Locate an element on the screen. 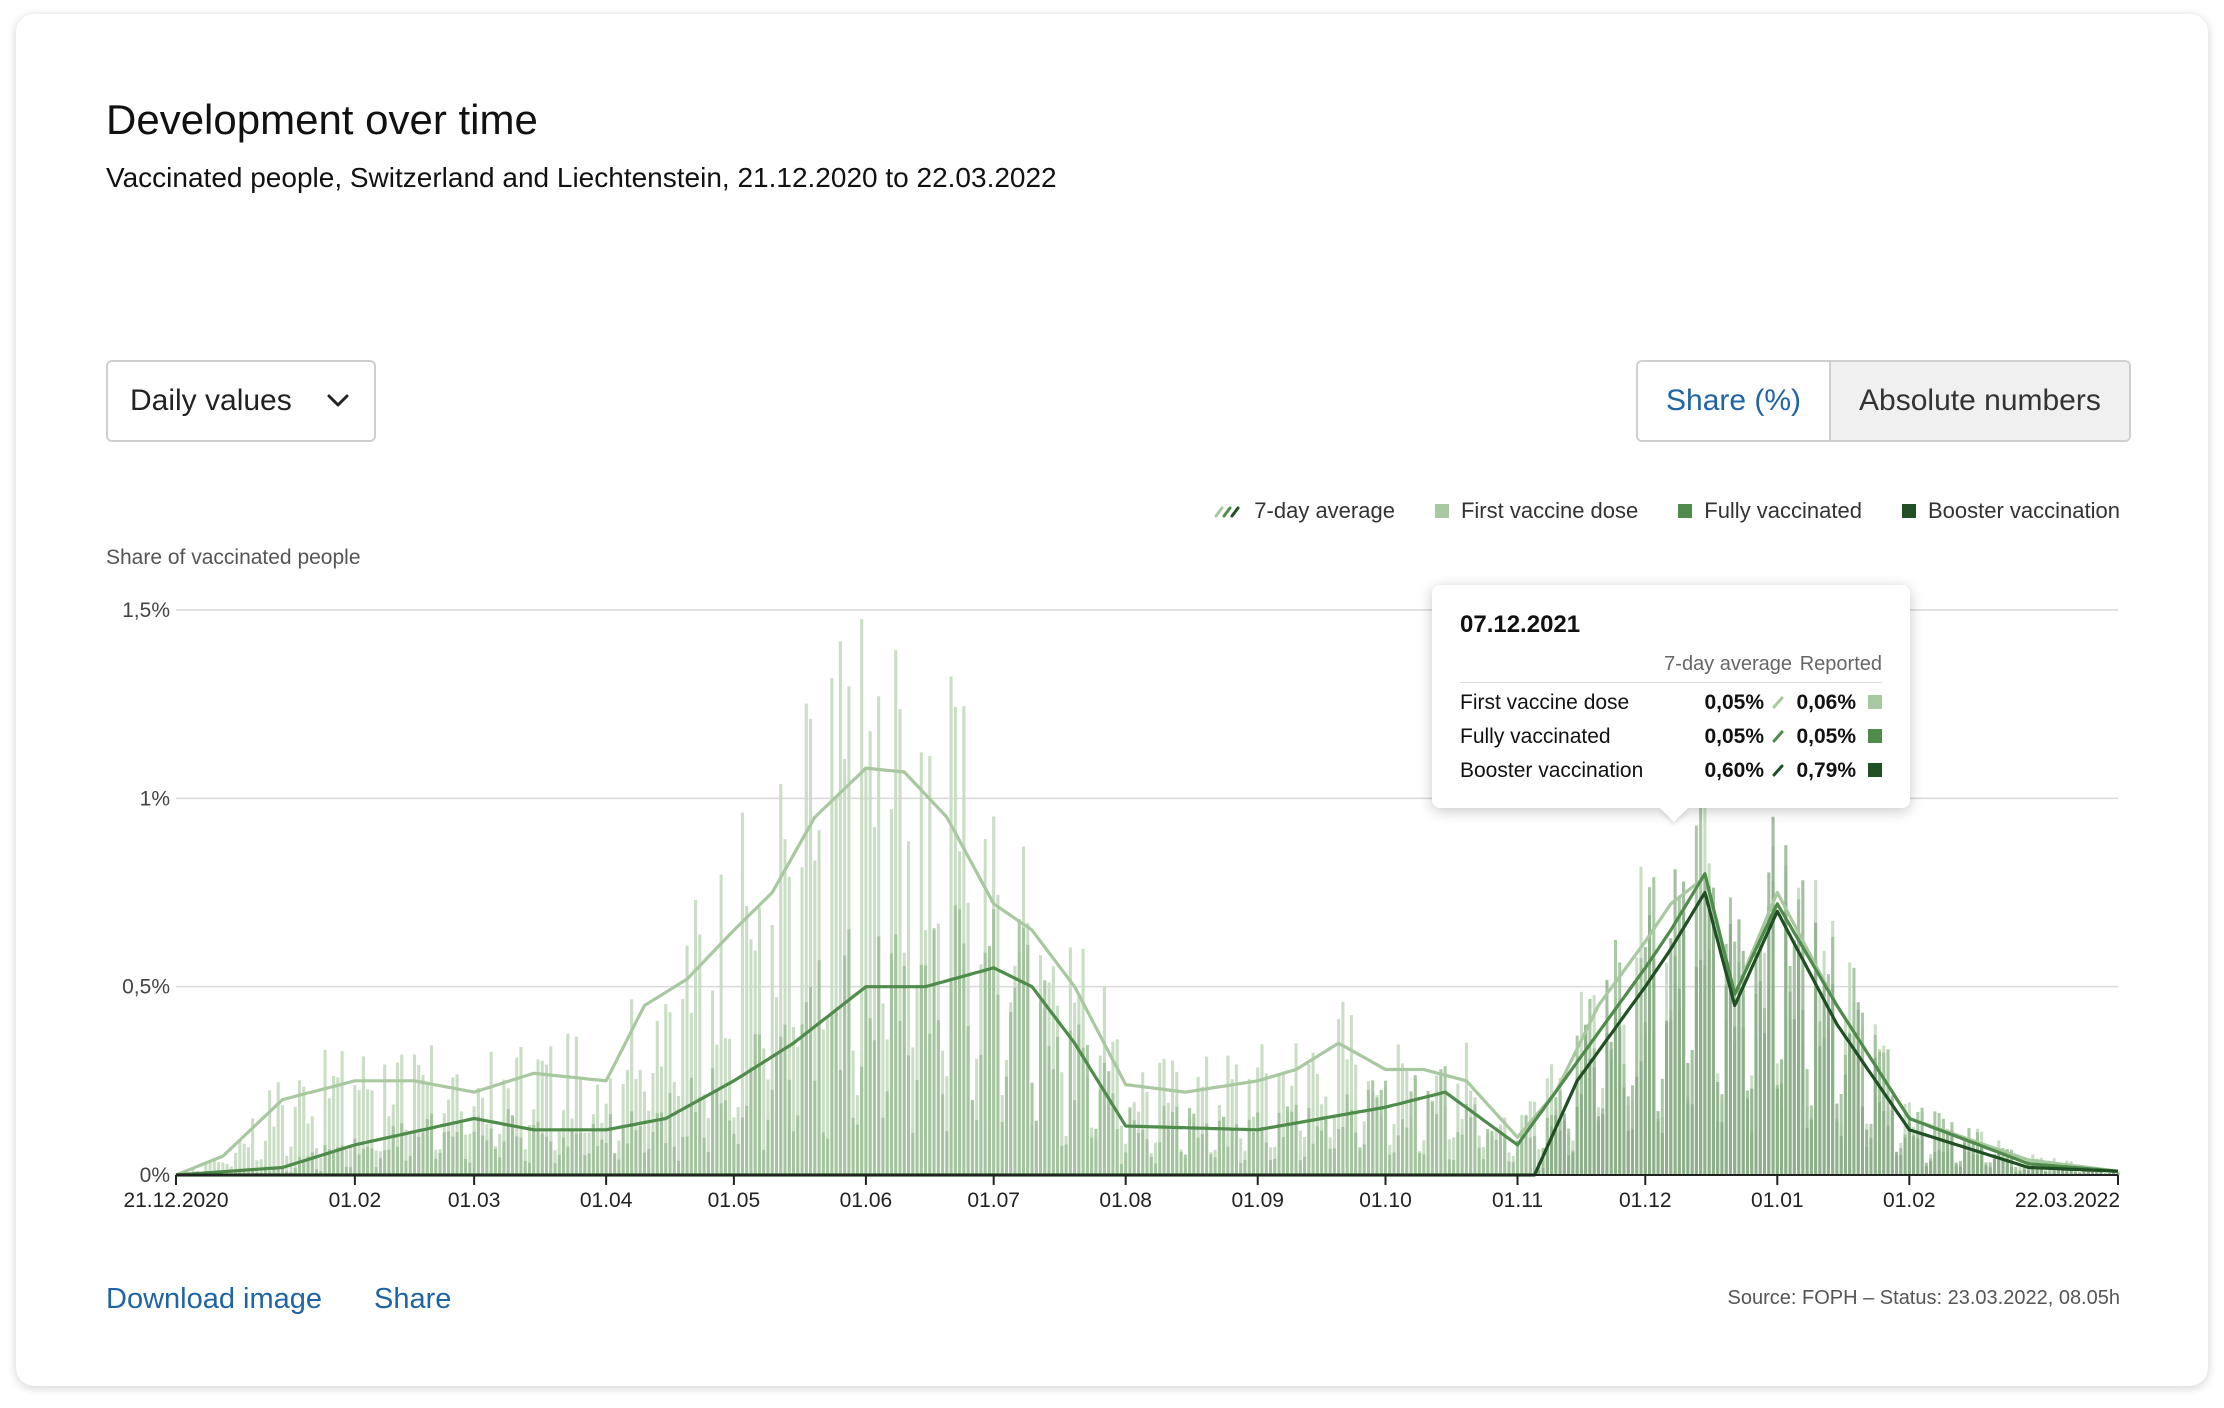 The width and height of the screenshot is (2224, 1408). download-image-link: Download image is located at coordinates (214, 1299).